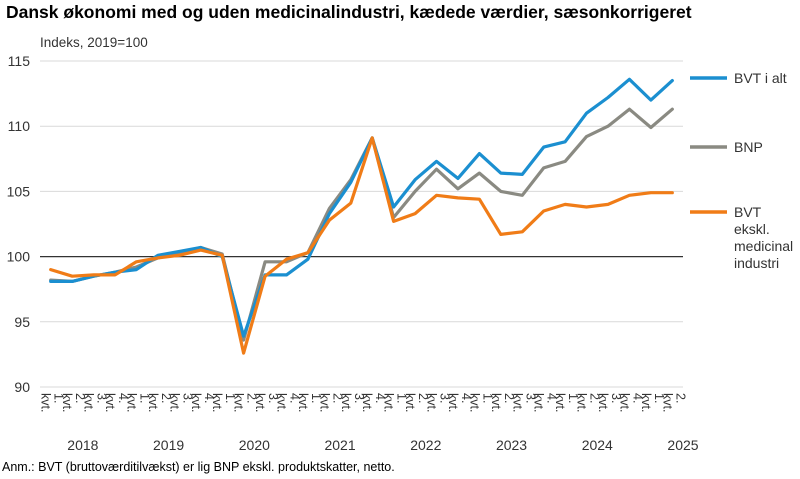  Describe the element at coordinates (19, 224) in the screenshot. I see `y-axis: 90 95 100 105 110 115` at that location.